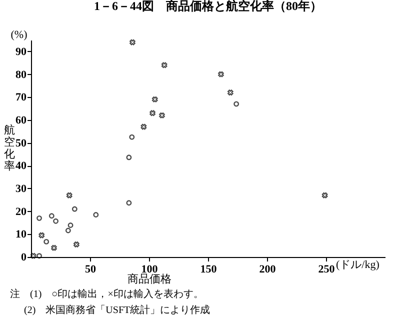 The height and width of the screenshot is (330, 404). I want to click on y-axis-title: 航空化率, so click(9, 148).